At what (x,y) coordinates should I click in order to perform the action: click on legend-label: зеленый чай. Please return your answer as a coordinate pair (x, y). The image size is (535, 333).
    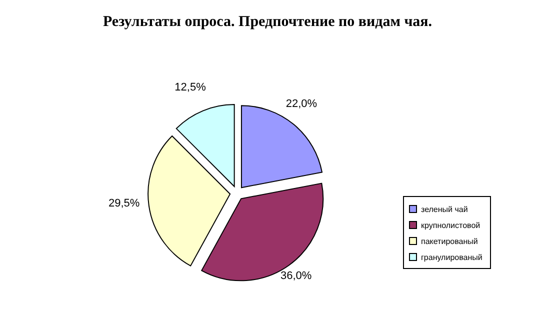
    Looking at the image, I should click on (444, 209).